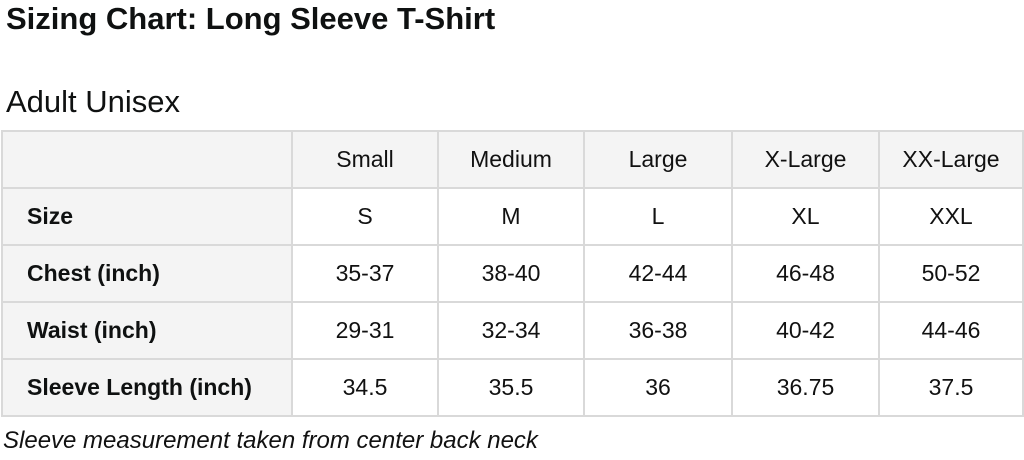  Describe the element at coordinates (658, 160) in the screenshot. I see `column-header-large: Large` at that location.